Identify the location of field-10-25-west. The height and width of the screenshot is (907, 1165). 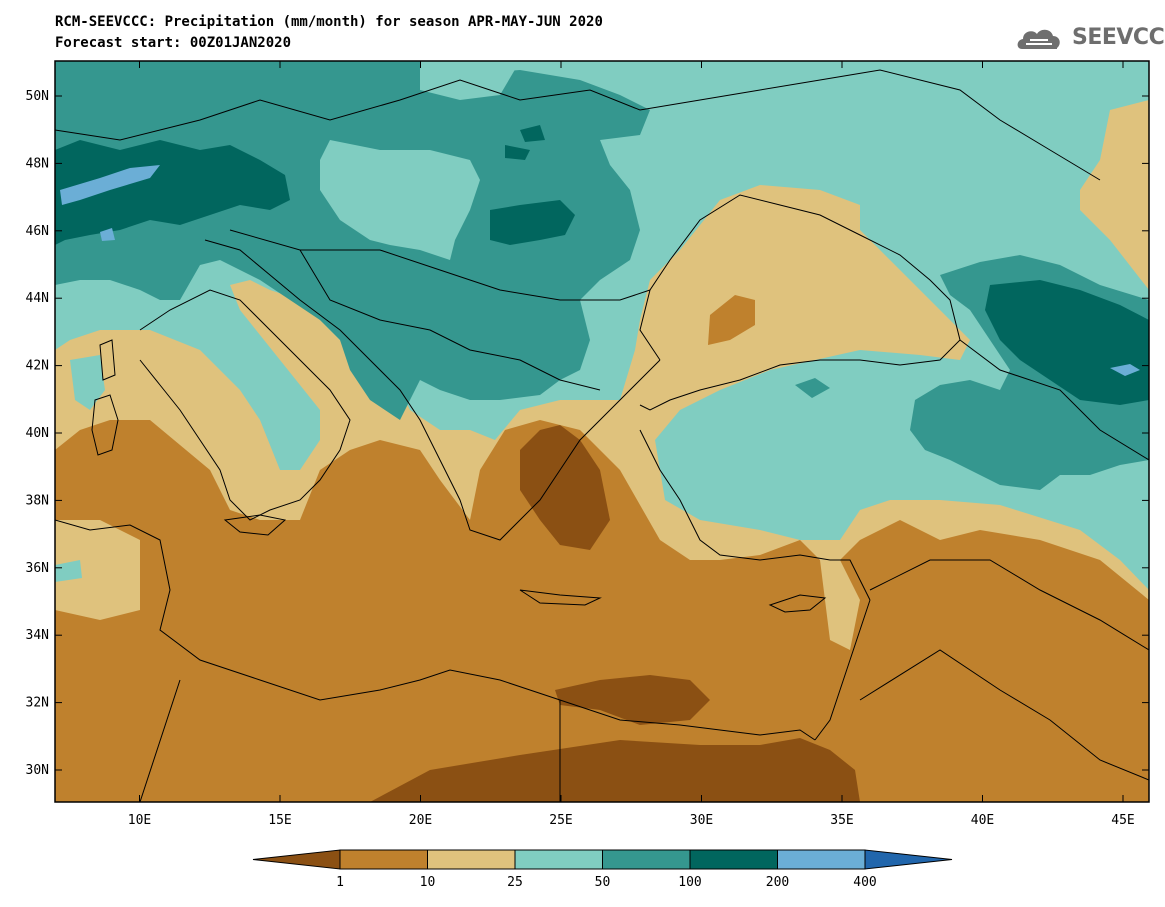
(97, 570).